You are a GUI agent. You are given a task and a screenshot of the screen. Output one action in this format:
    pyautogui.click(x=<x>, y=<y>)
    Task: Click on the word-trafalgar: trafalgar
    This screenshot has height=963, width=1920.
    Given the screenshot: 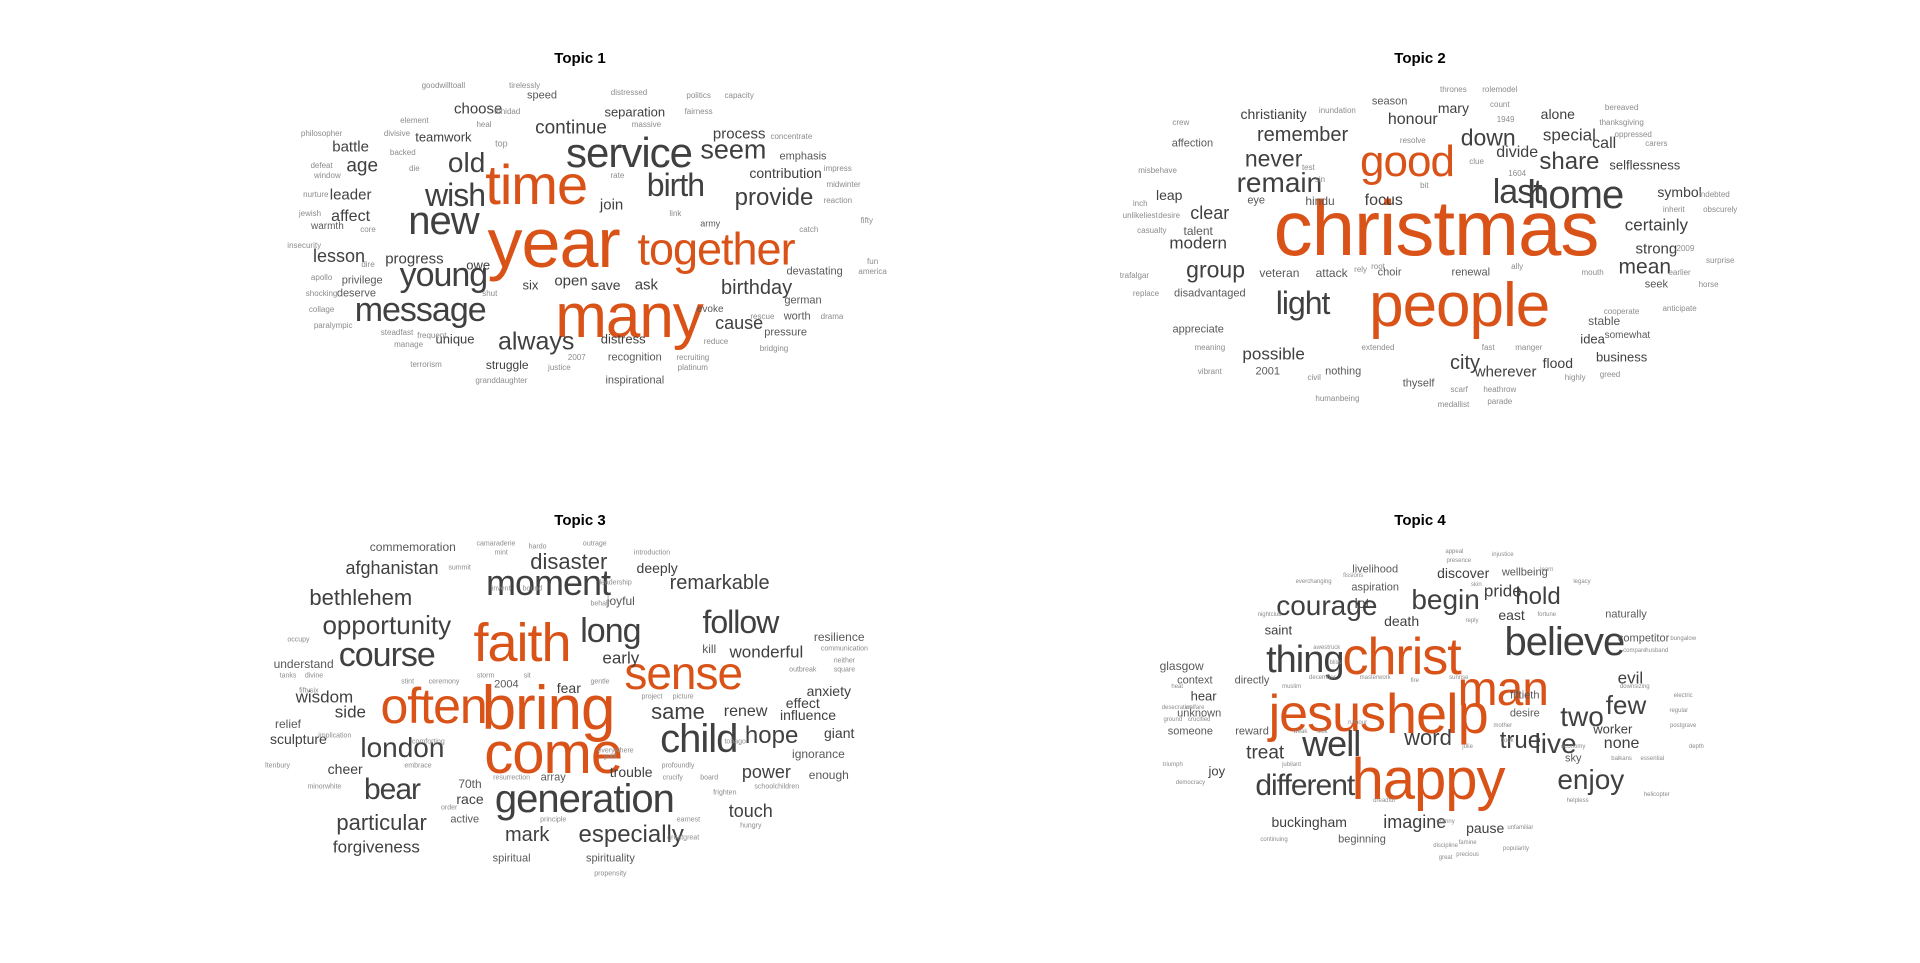 What is the action you would take?
    pyautogui.click(x=1134, y=275)
    